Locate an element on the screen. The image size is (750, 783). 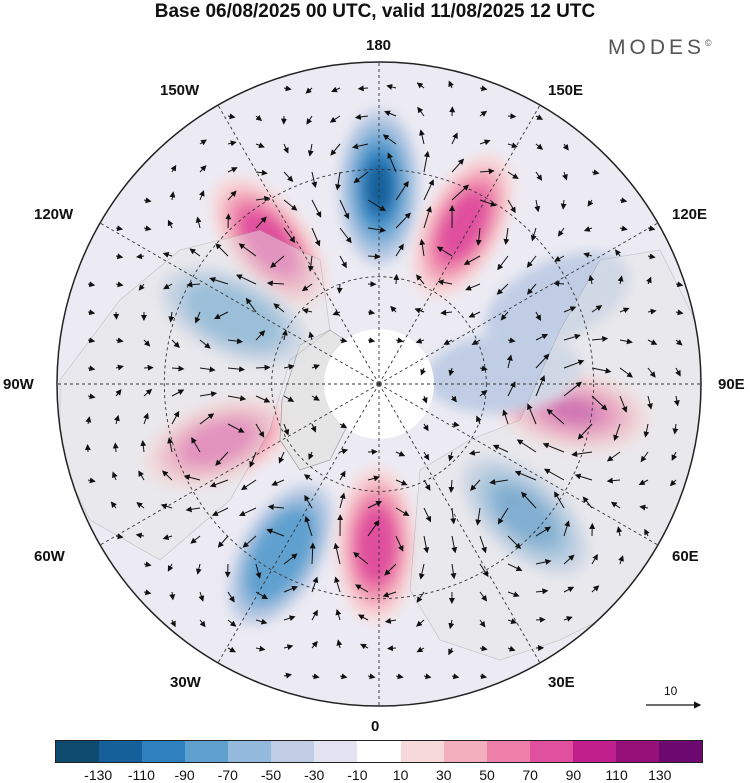
colorbar-tick-label: -130 is located at coordinates (98, 775).